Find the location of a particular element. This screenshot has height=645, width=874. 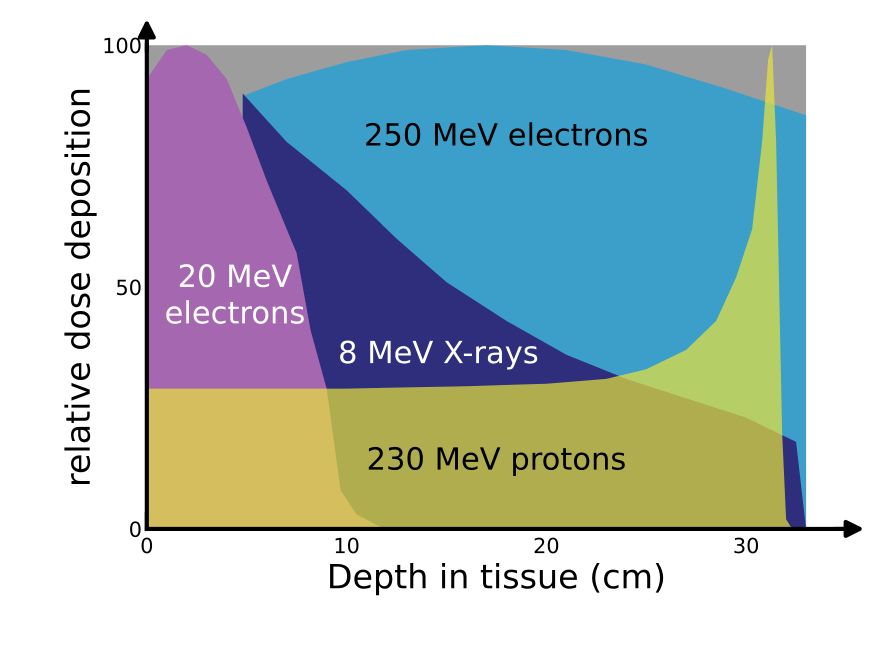

series-label: 20 MeV electrons is located at coordinates (235, 294).